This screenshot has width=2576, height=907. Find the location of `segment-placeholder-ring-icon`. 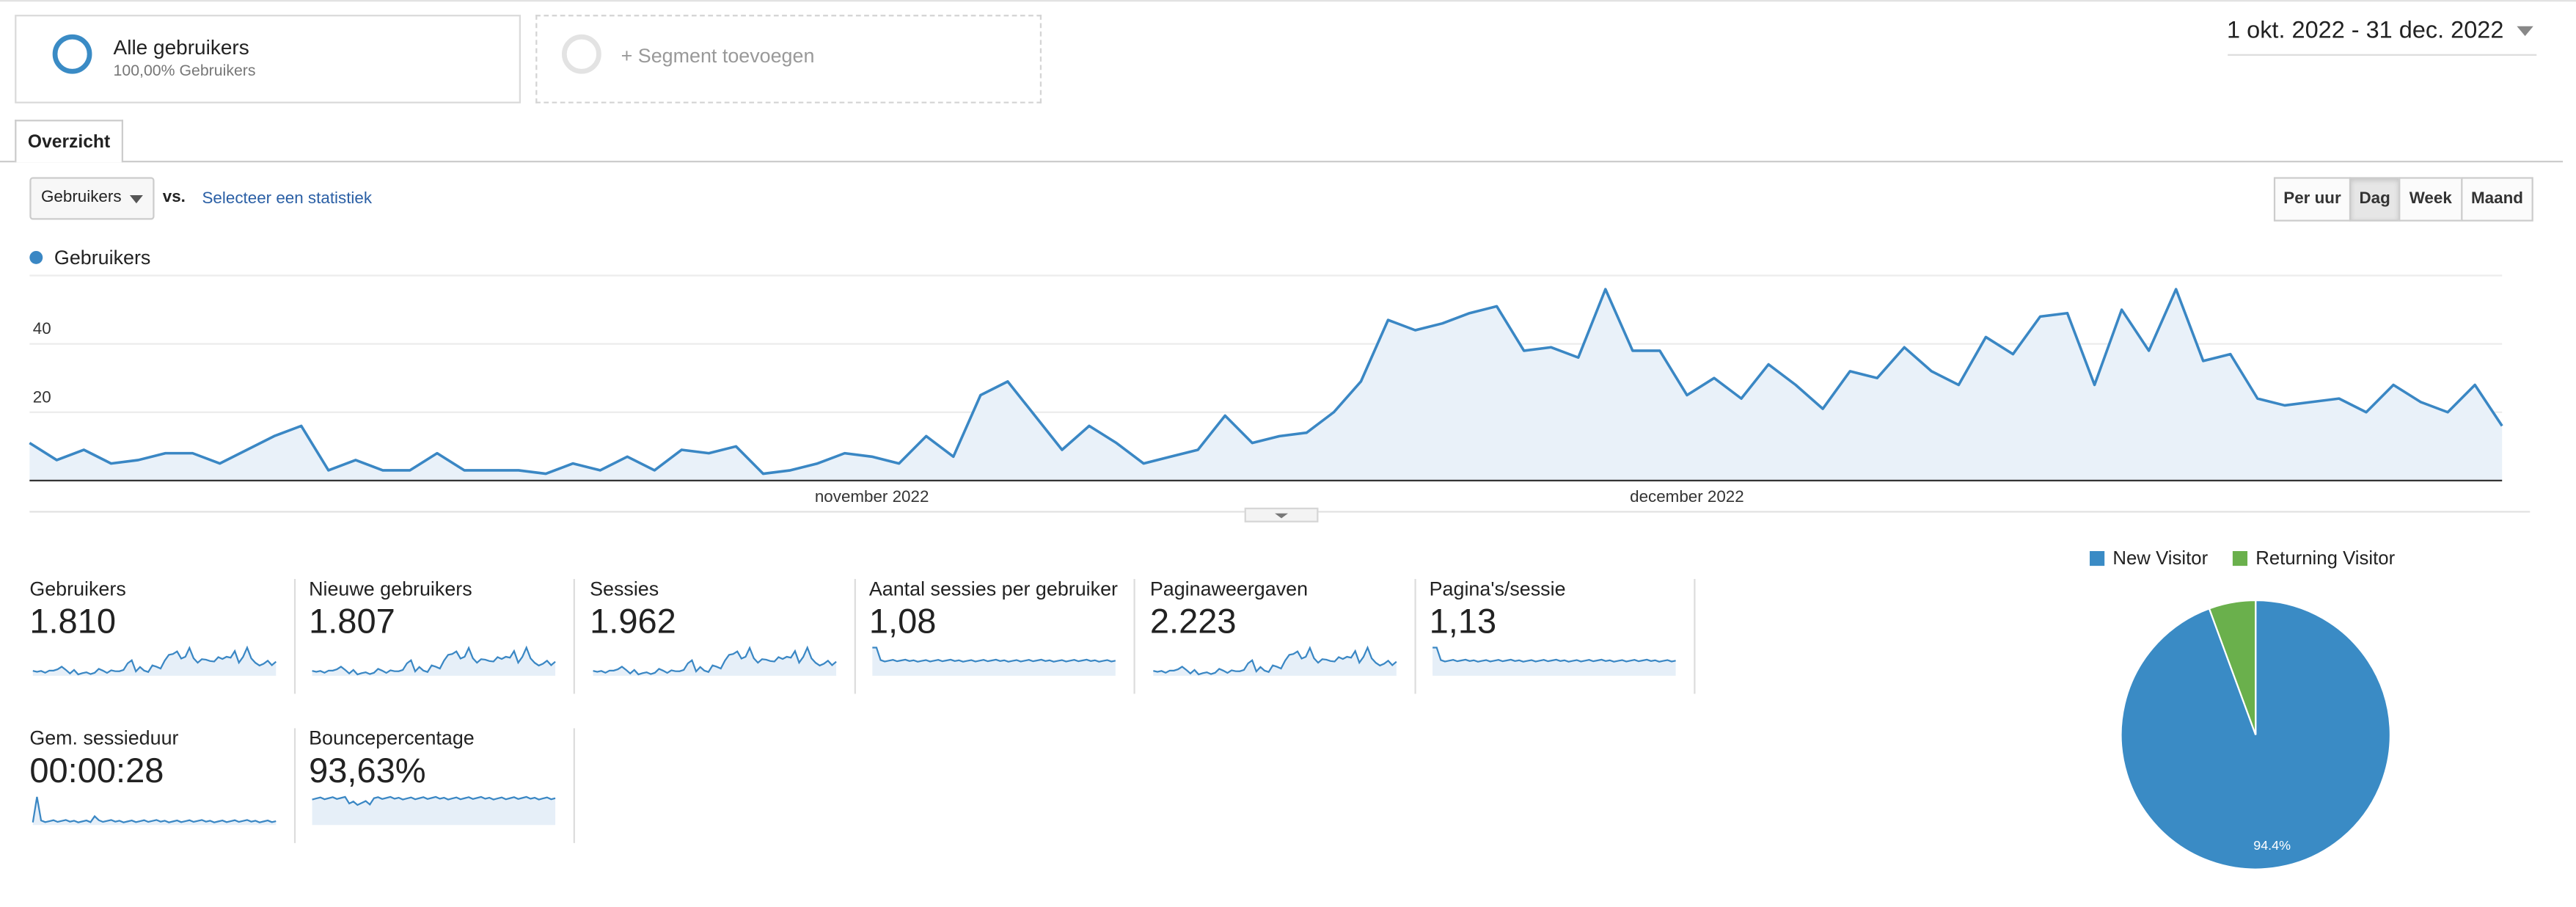

segment-placeholder-ring-icon is located at coordinates (581, 54).